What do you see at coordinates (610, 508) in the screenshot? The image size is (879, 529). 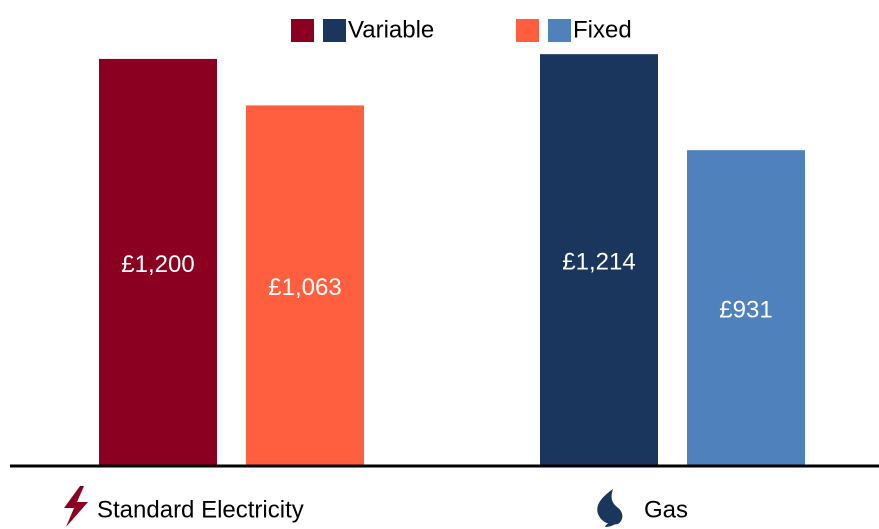 I see `gas-icon` at bounding box center [610, 508].